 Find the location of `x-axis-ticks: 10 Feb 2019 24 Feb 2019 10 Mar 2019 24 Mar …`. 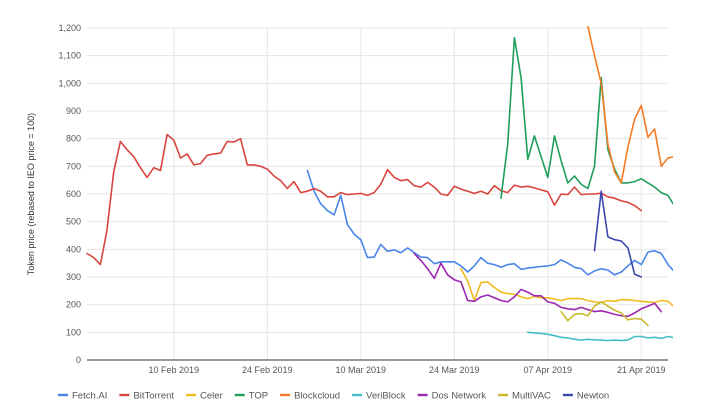

x-axis-ticks: 10 Feb 2019 24 Feb 2019 10 Mar 2019 24 Mar … is located at coordinates (407, 370).